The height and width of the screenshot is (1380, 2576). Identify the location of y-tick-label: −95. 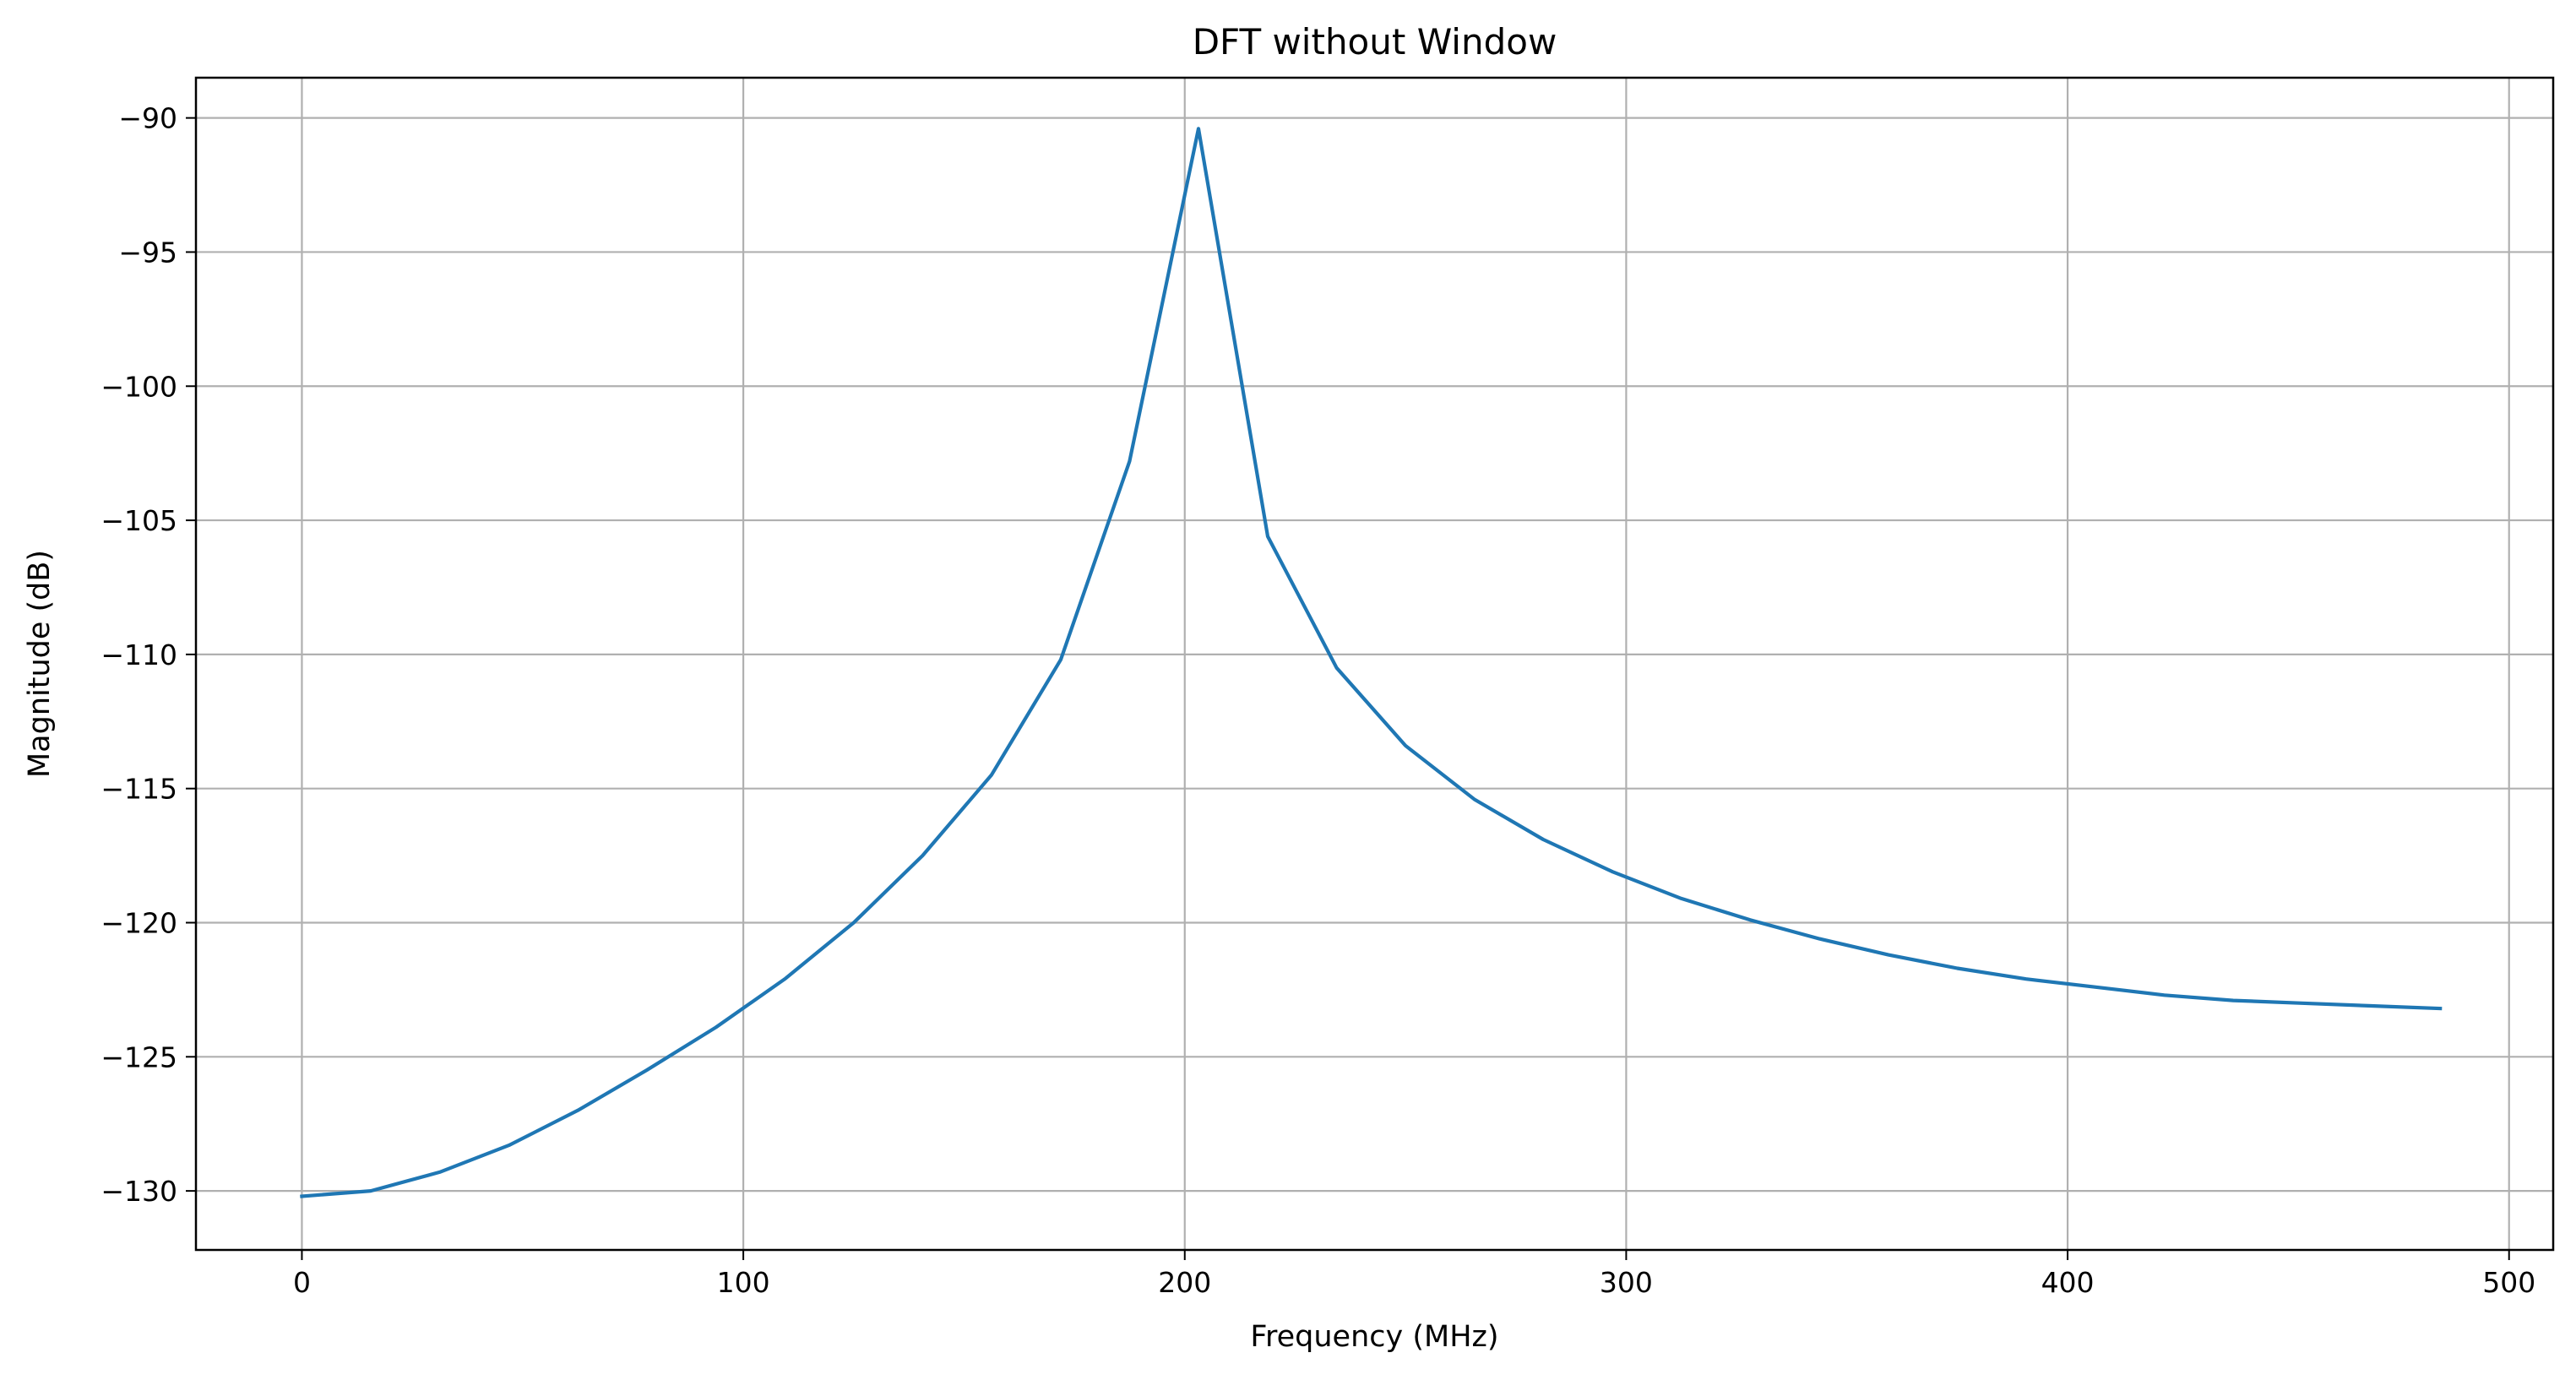
(147, 252).